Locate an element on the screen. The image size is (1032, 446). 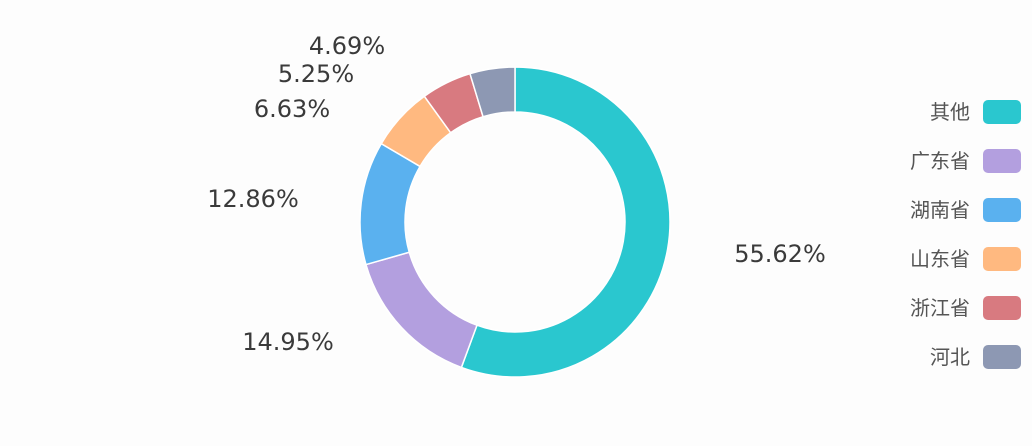
legend-item-3: 山东省 is located at coordinates (965, 259).